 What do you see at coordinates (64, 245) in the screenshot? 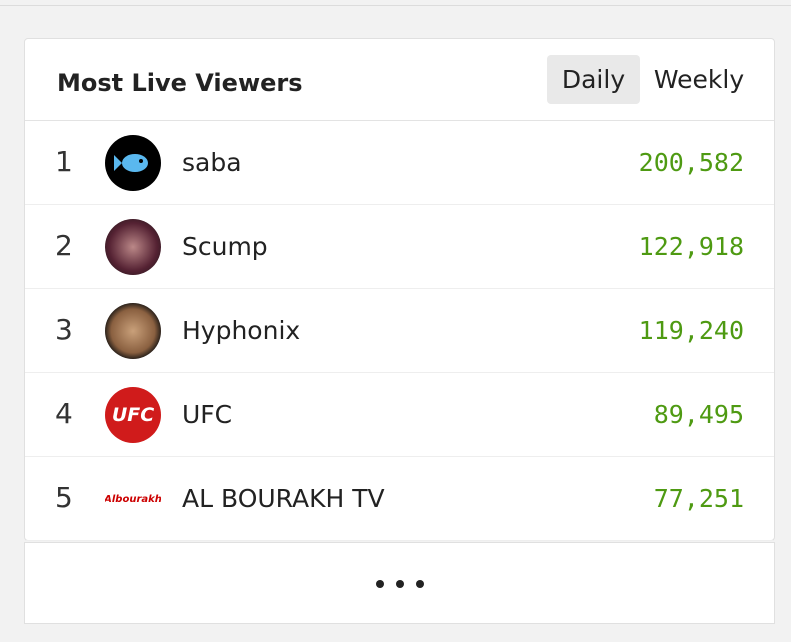
I see `rank: 2` at bounding box center [64, 245].